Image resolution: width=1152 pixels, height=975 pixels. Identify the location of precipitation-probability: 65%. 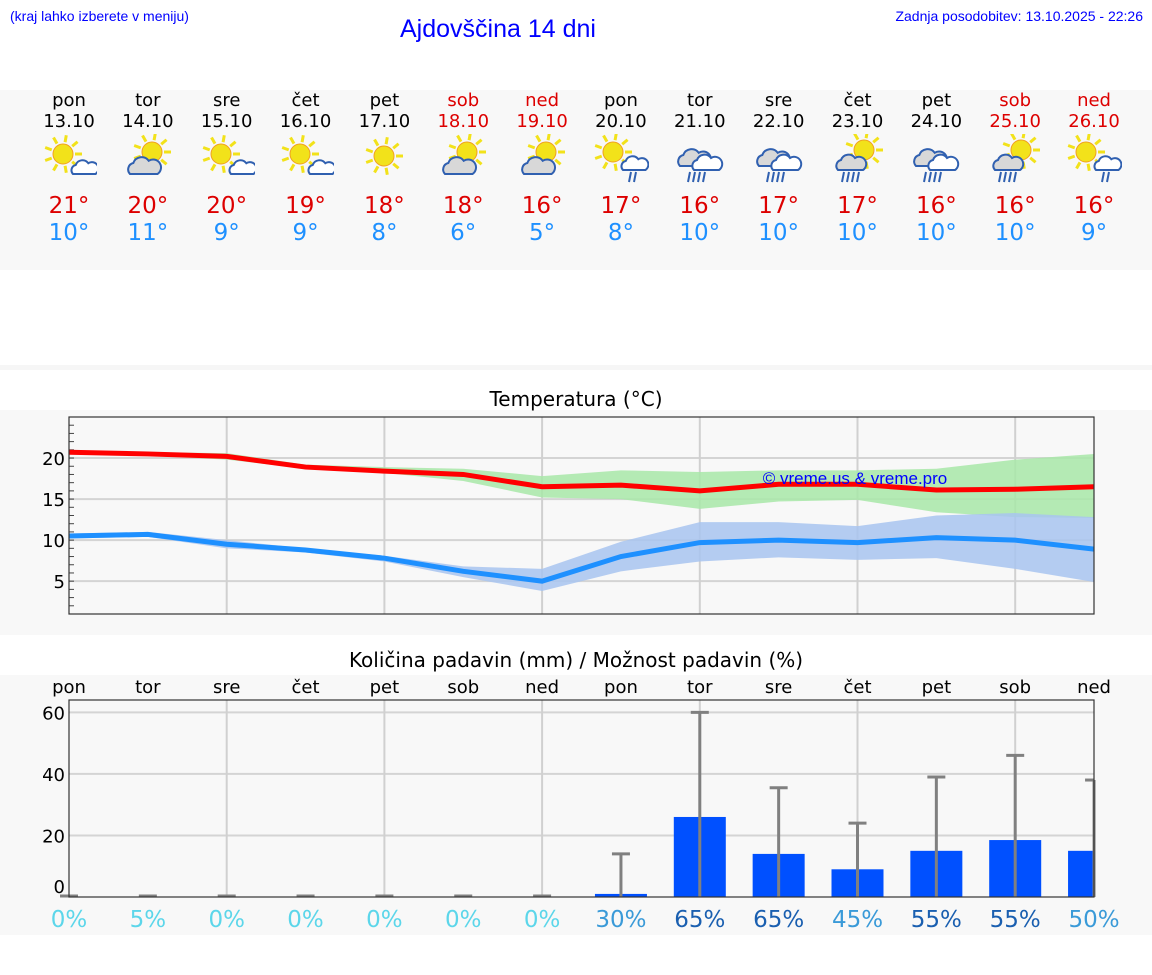
(699, 920).